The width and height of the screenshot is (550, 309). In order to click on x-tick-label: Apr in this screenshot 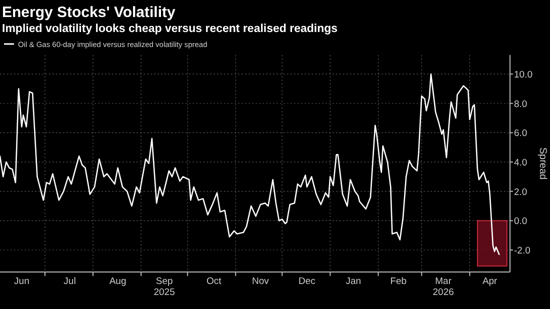, I will do `click(490, 281)`.